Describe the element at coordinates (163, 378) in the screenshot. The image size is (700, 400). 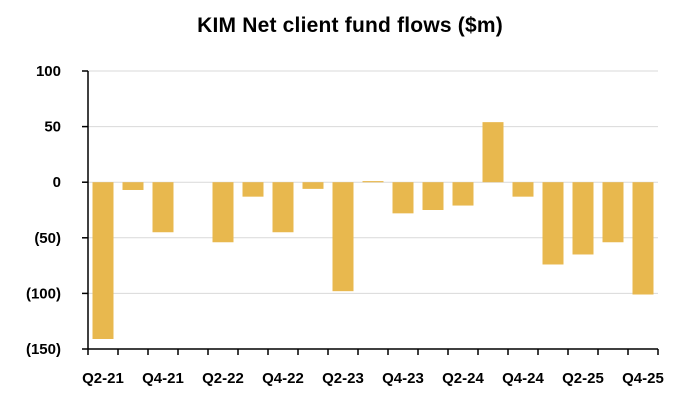
I see `x-tick-label: Q4-21` at that location.